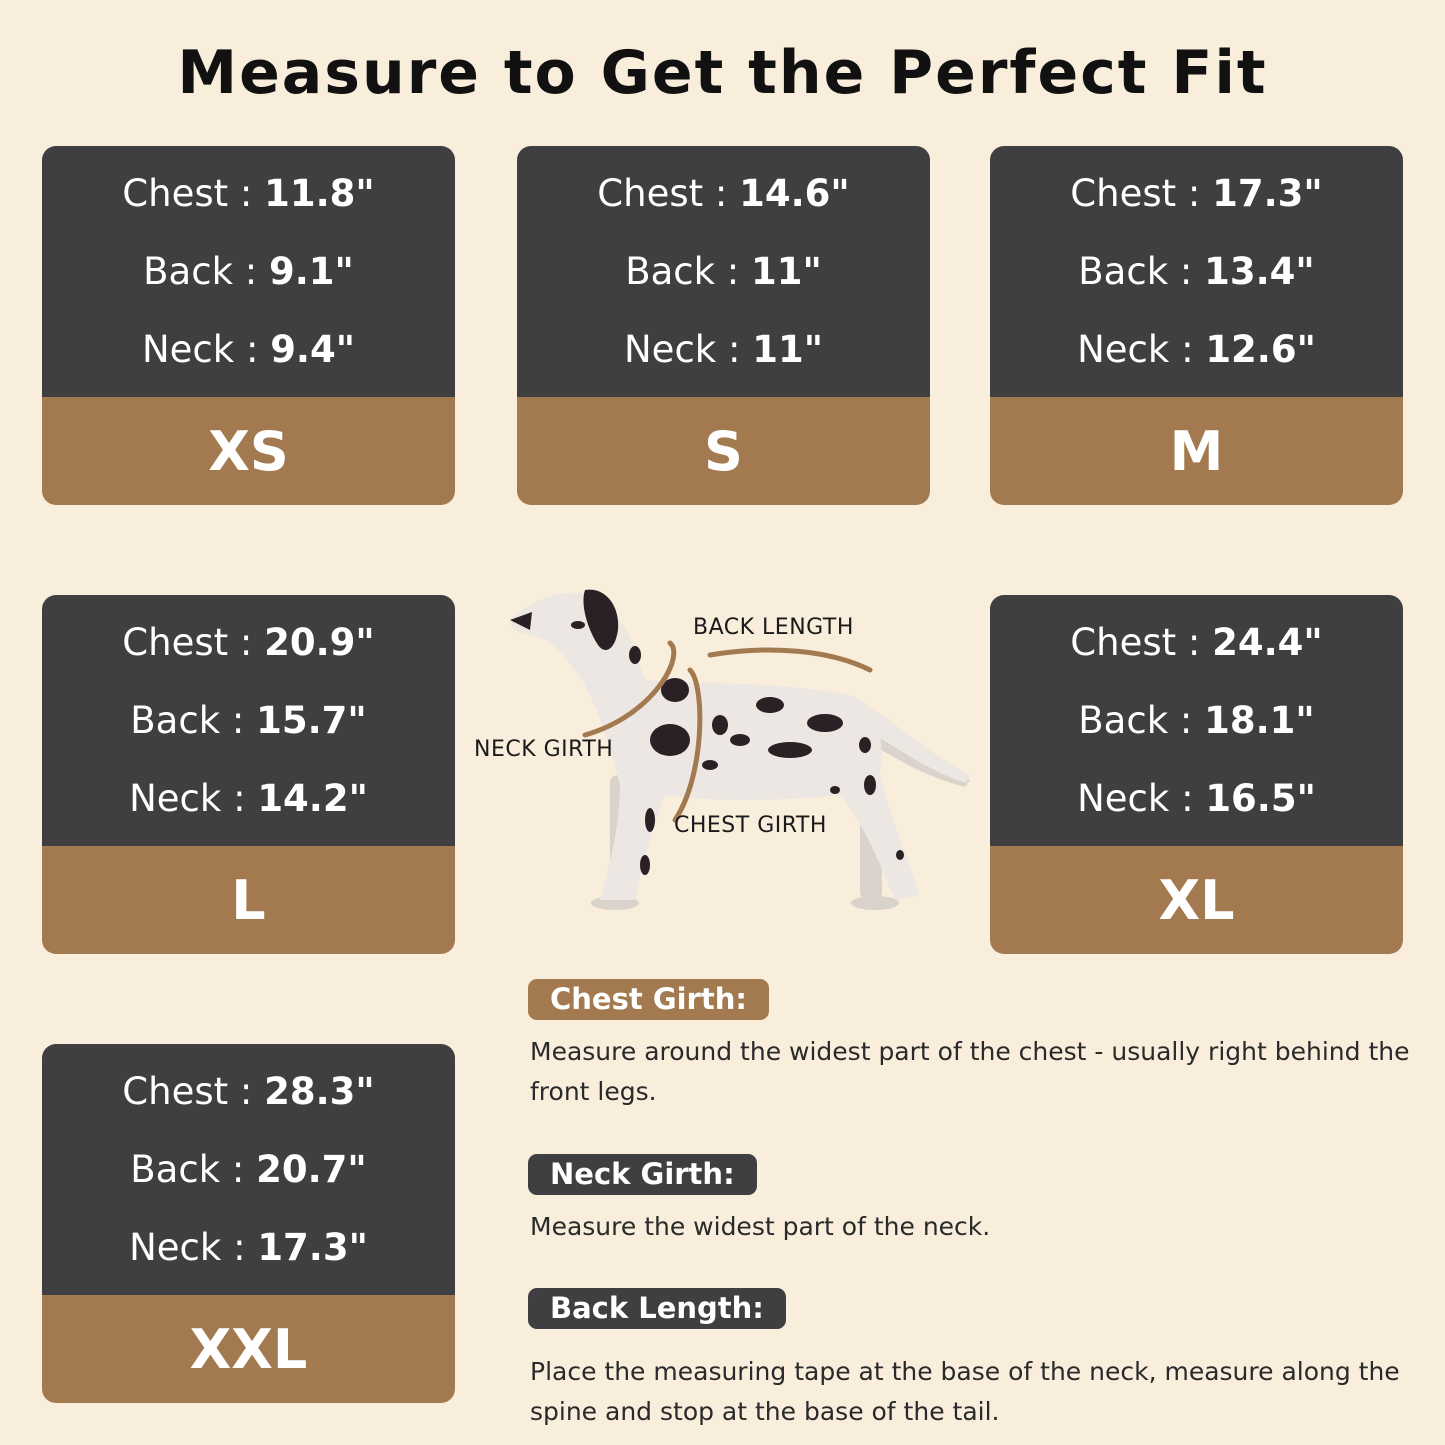 Image resolution: width=1445 pixels, height=1445 pixels. What do you see at coordinates (248, 1349) in the screenshot?
I see `size-label: XXL` at bounding box center [248, 1349].